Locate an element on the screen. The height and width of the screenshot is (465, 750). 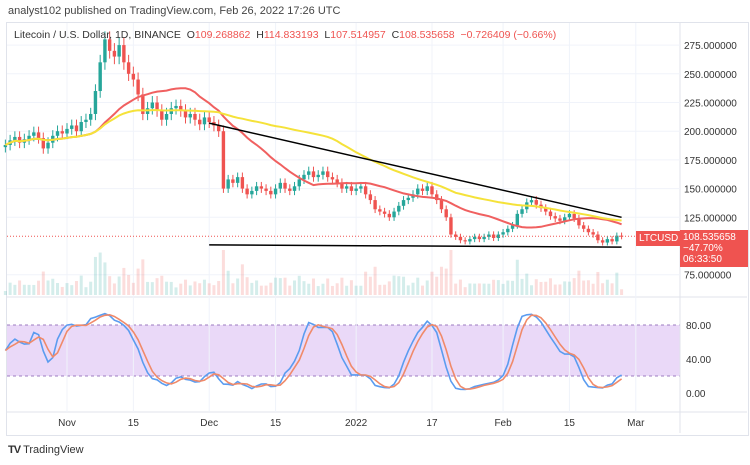
price-tick: 250.000000 is located at coordinates (710, 75).